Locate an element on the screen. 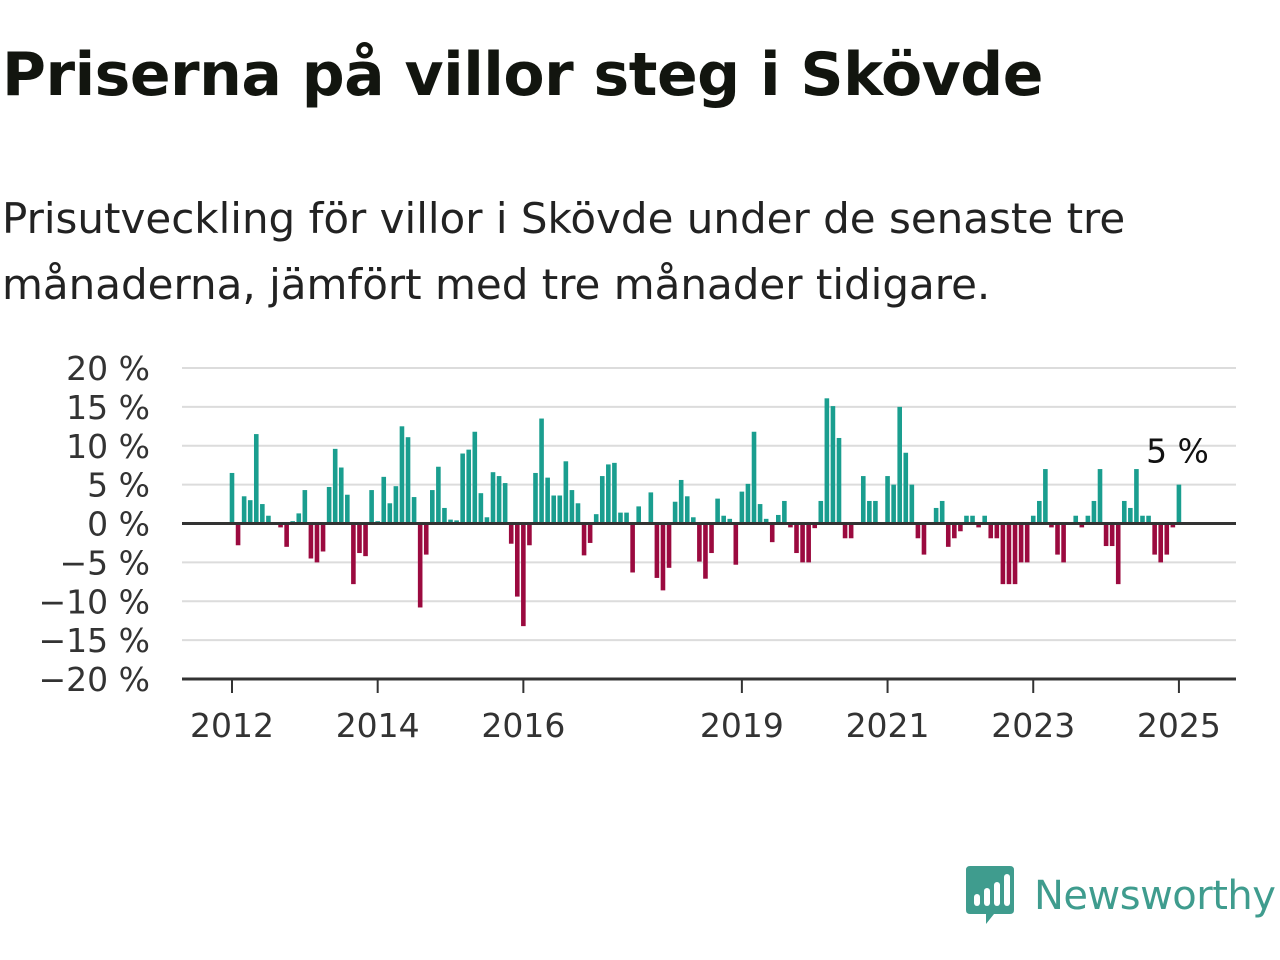 The width and height of the screenshot is (1280, 960). x-tick-label: 2012 is located at coordinates (232, 725).